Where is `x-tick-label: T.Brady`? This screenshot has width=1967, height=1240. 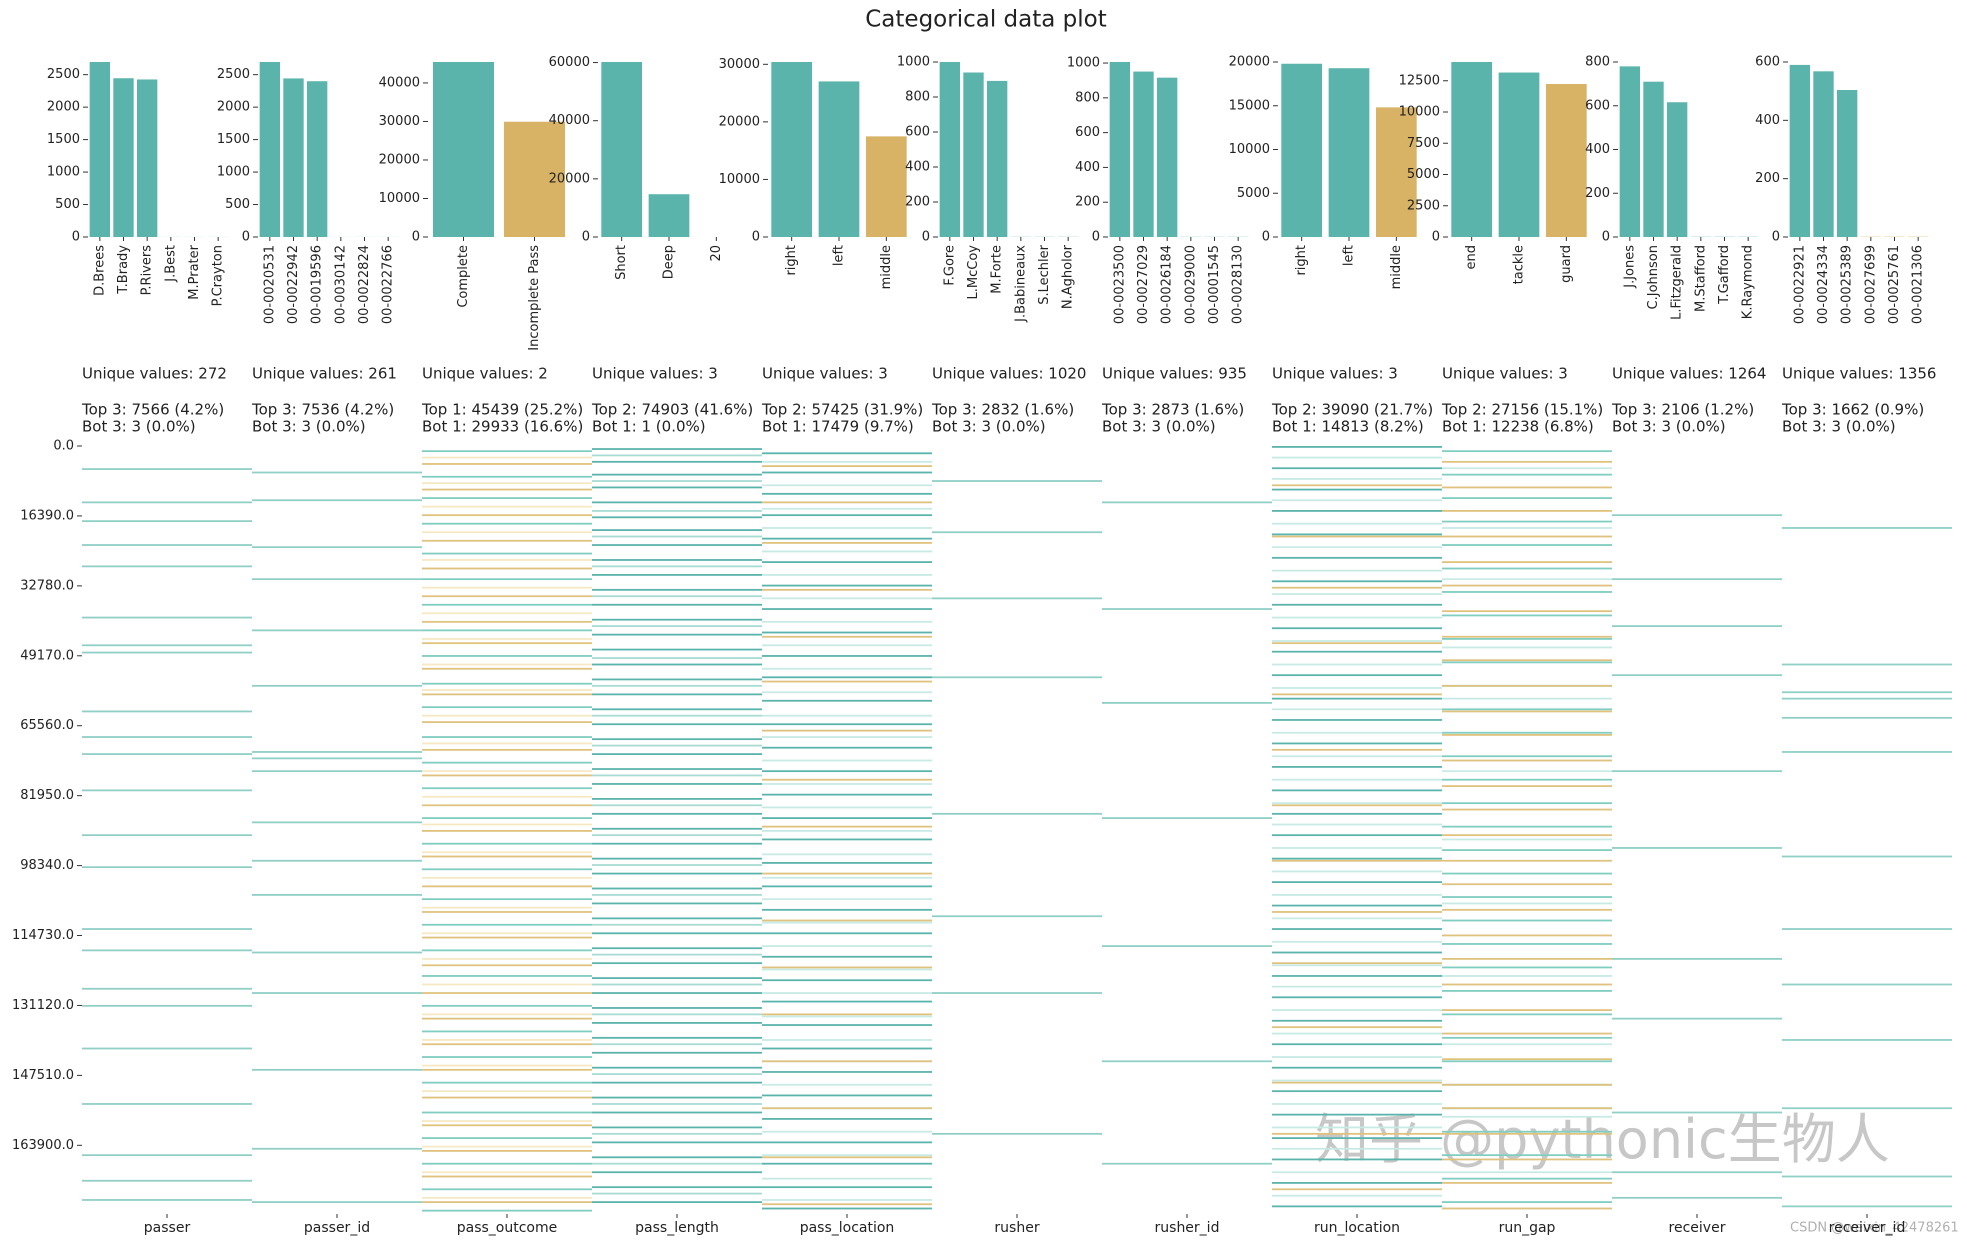
x-tick-label: T.Brady is located at coordinates (123, 270).